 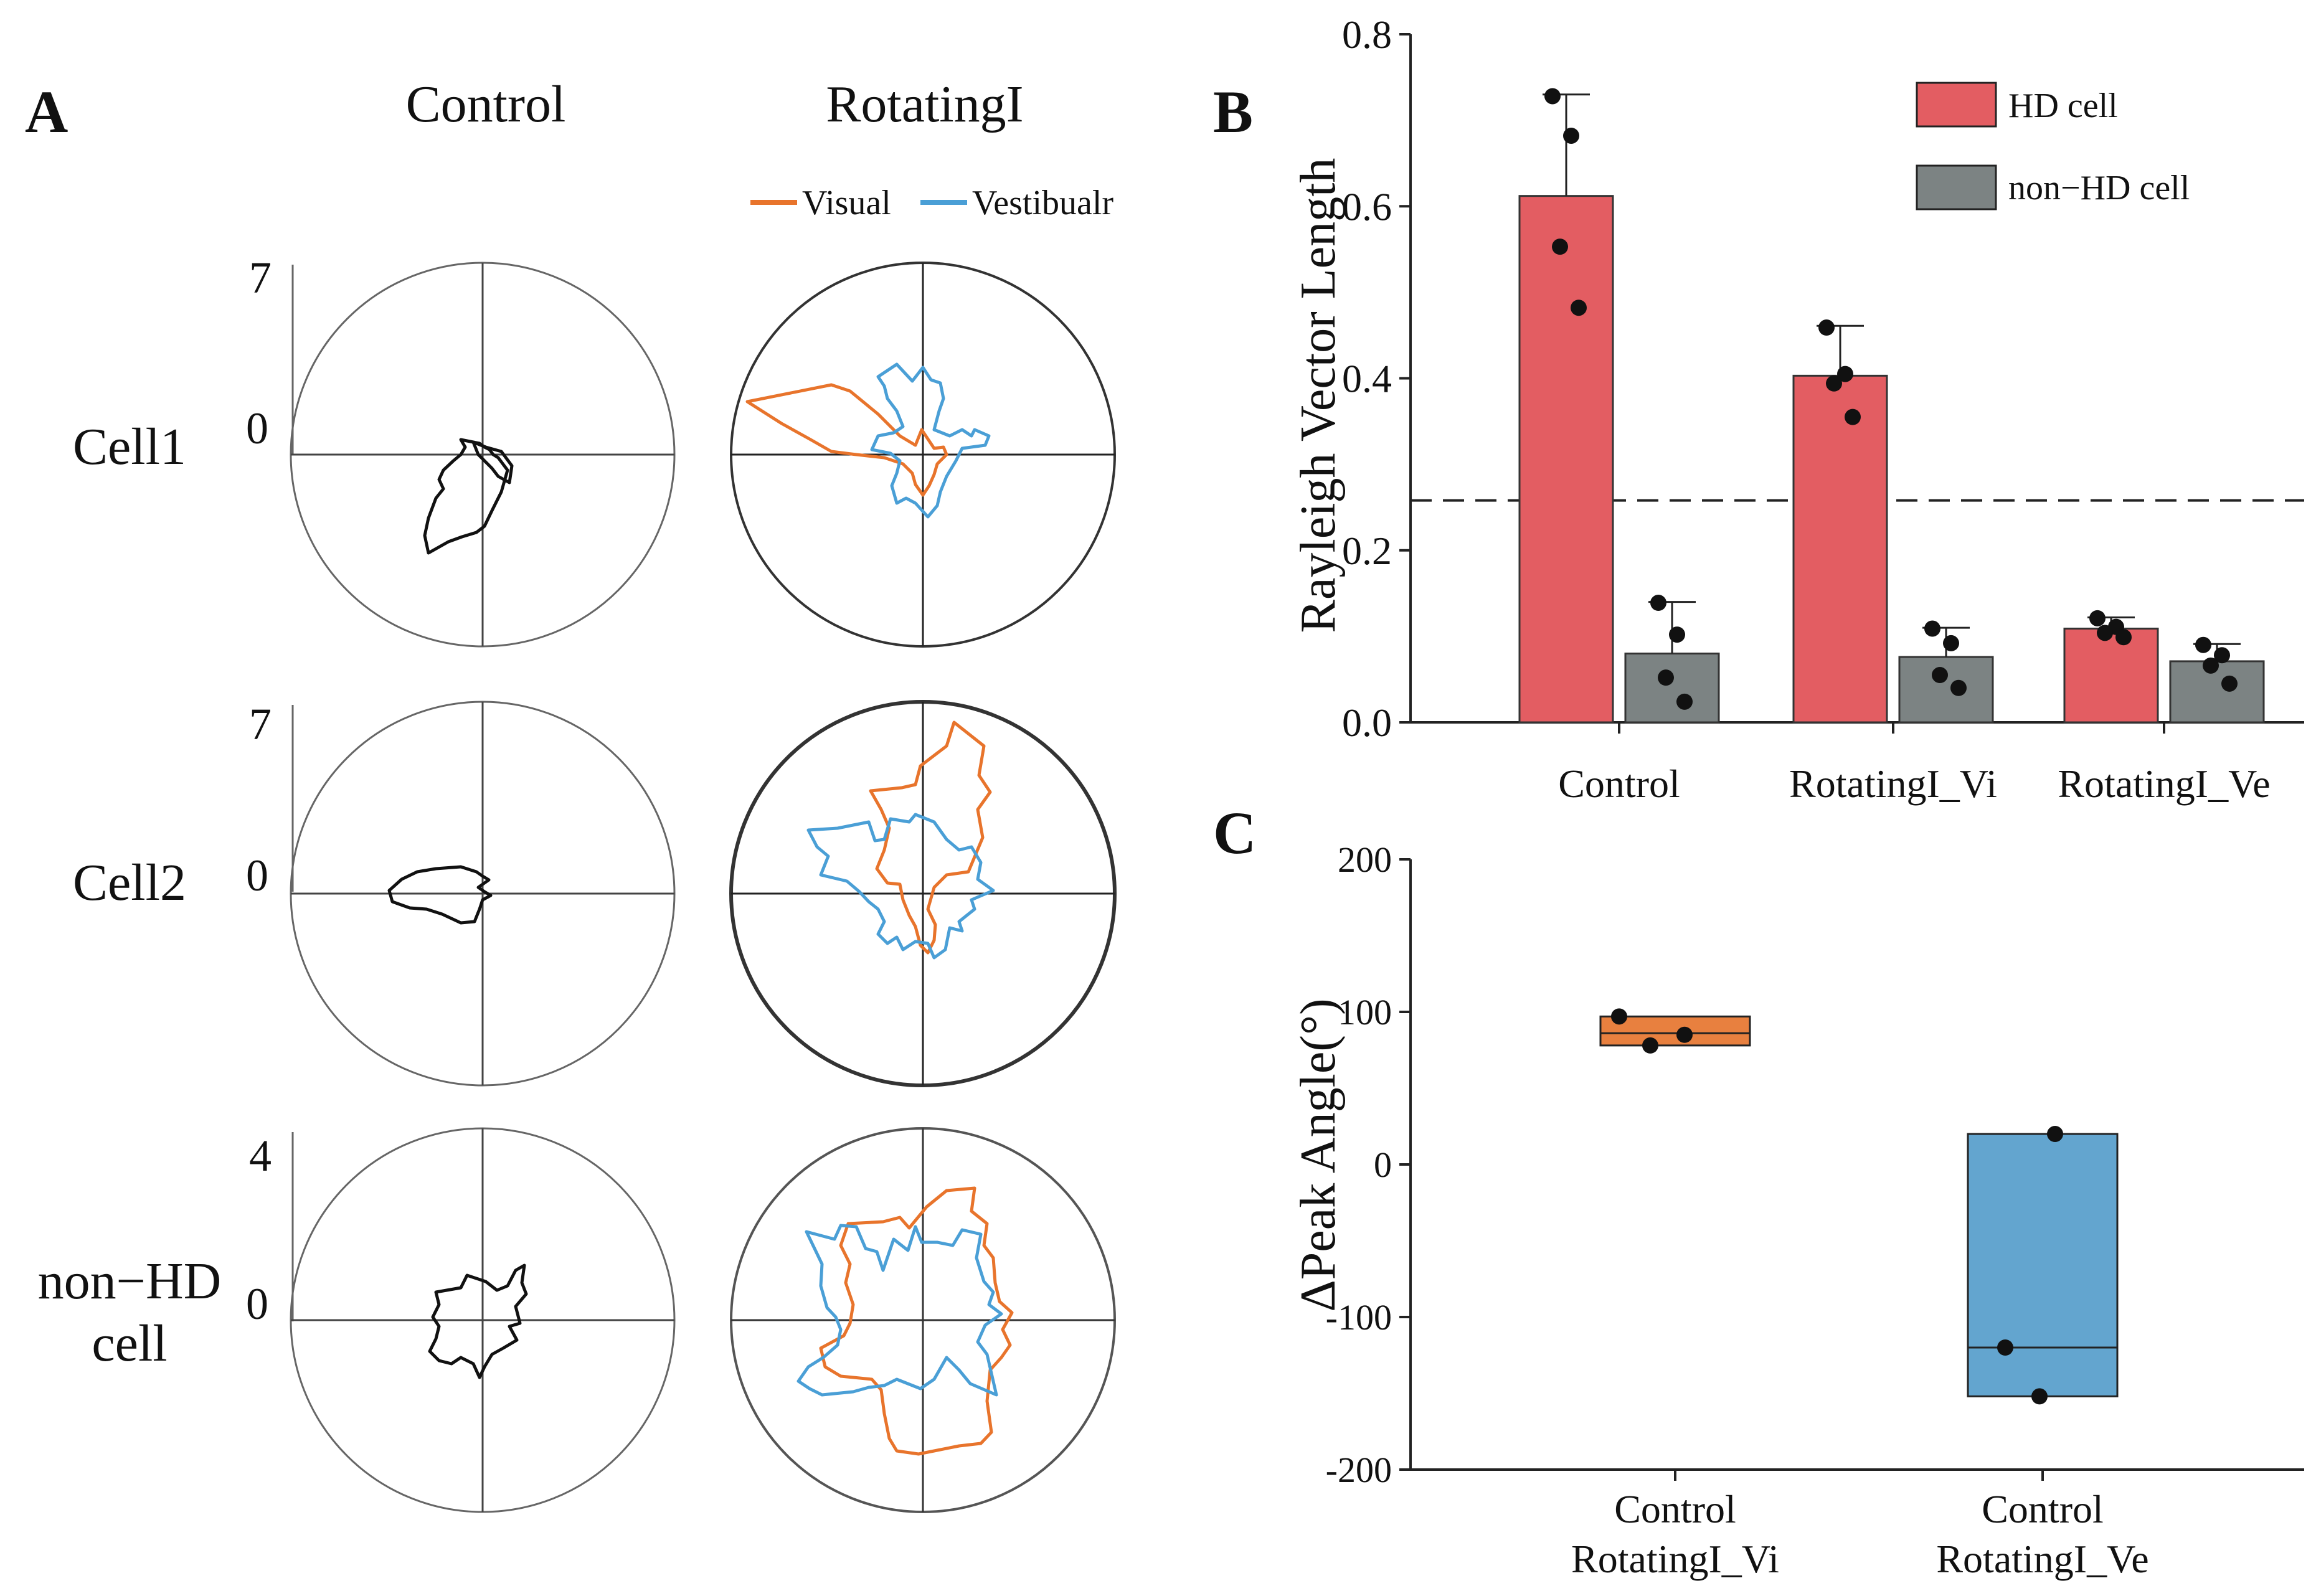 I want to click on trace-vestibular-row2, so click(x=900, y=886).